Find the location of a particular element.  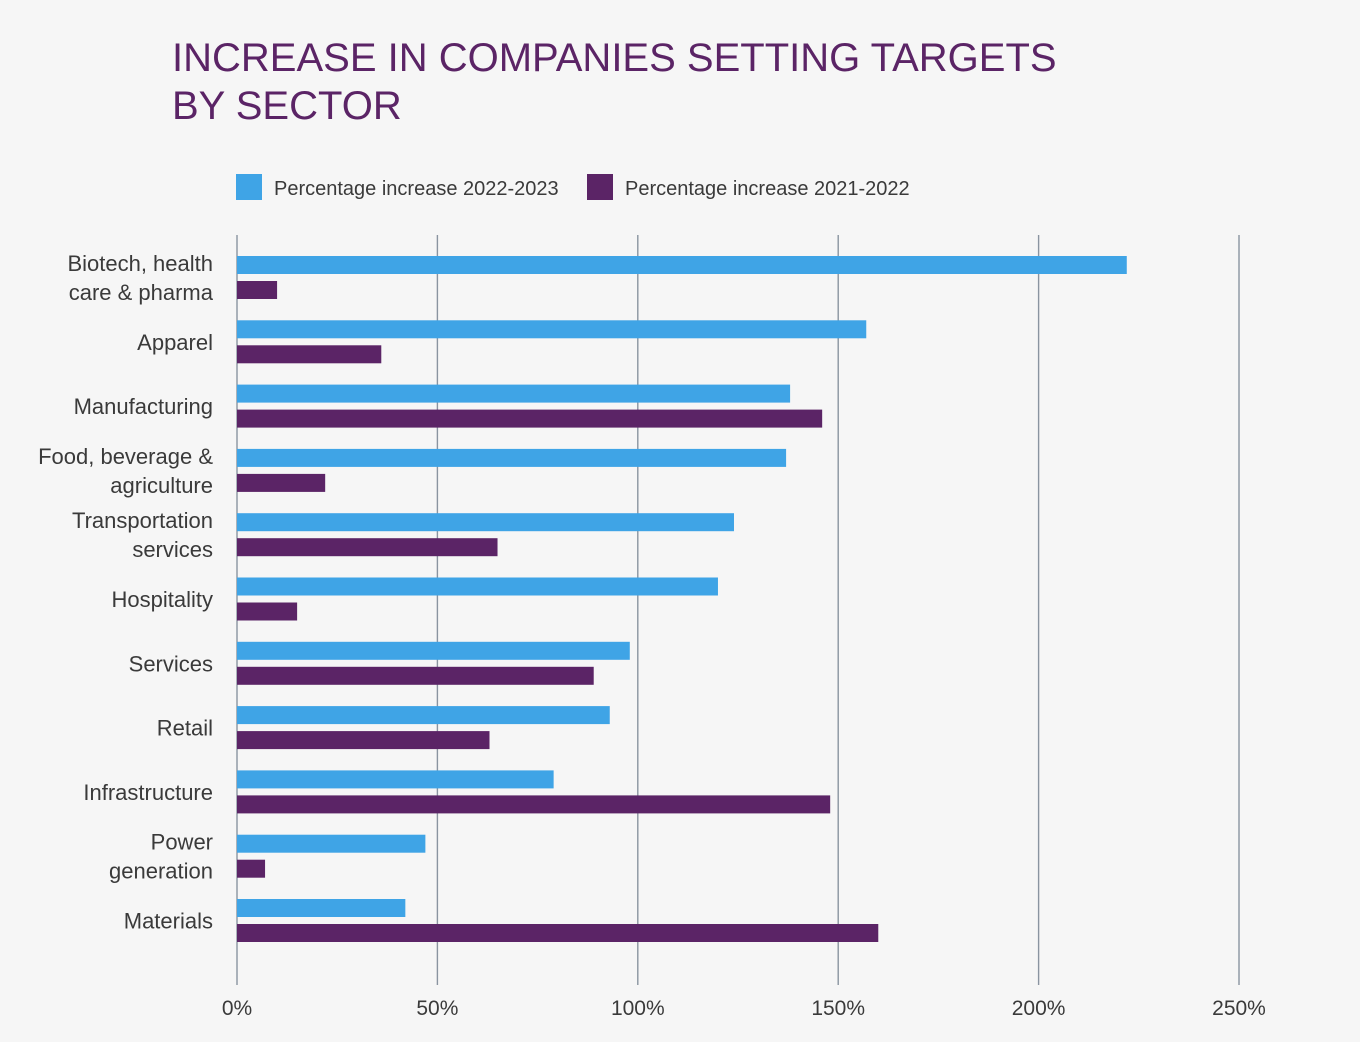

category-label: Services is located at coordinates (171, 663).